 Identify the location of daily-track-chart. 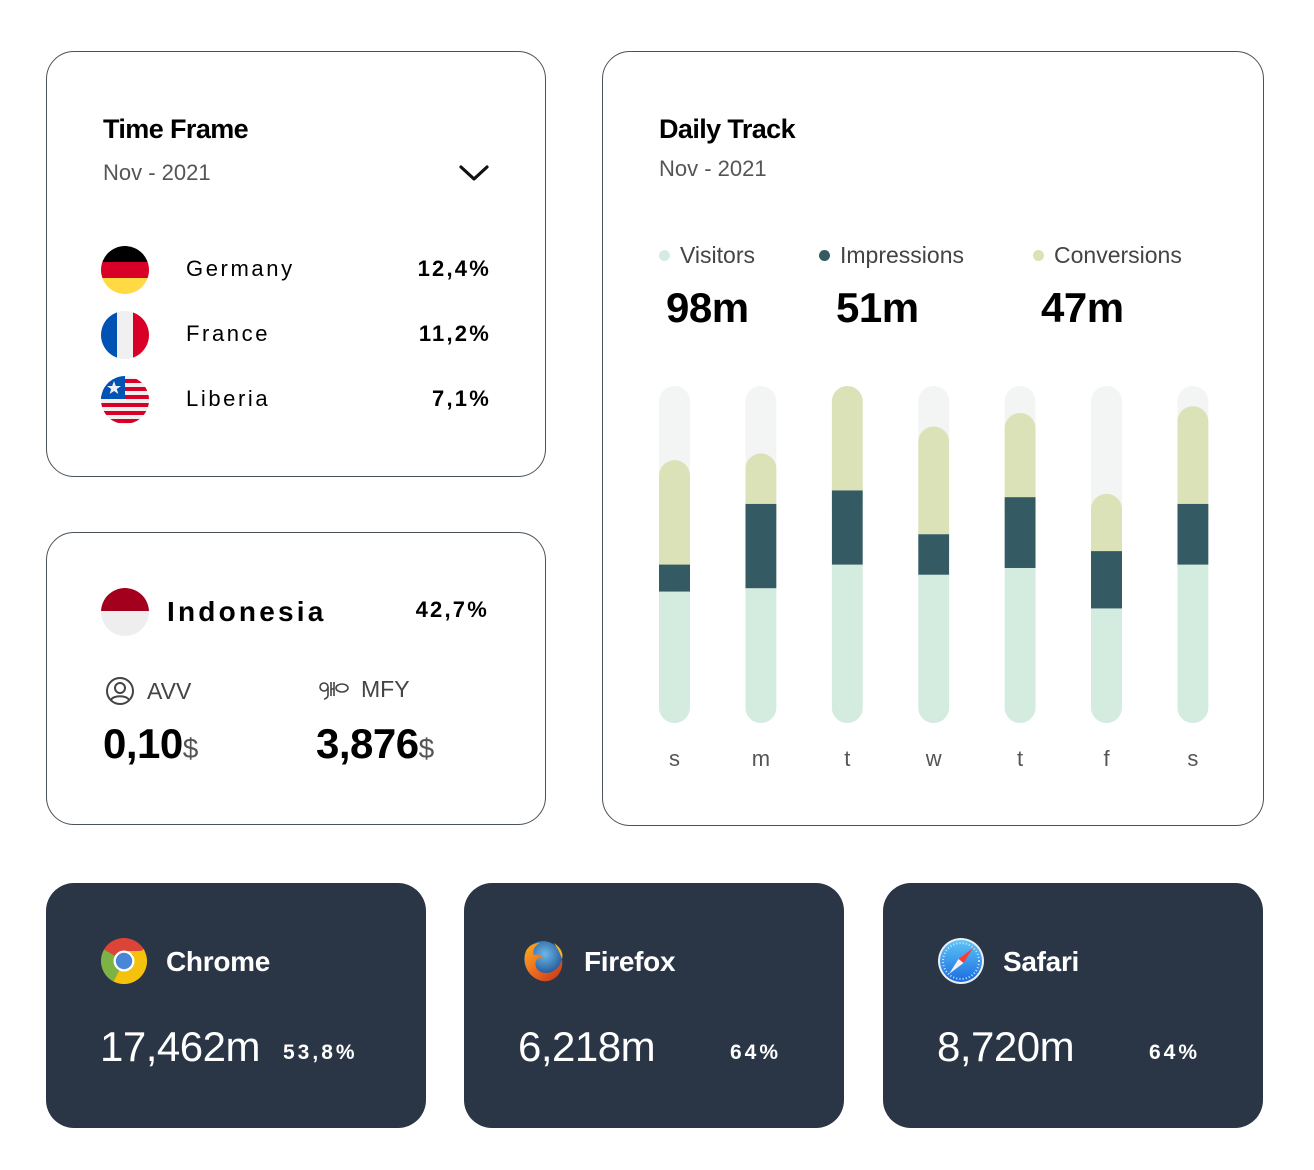
(934, 554).